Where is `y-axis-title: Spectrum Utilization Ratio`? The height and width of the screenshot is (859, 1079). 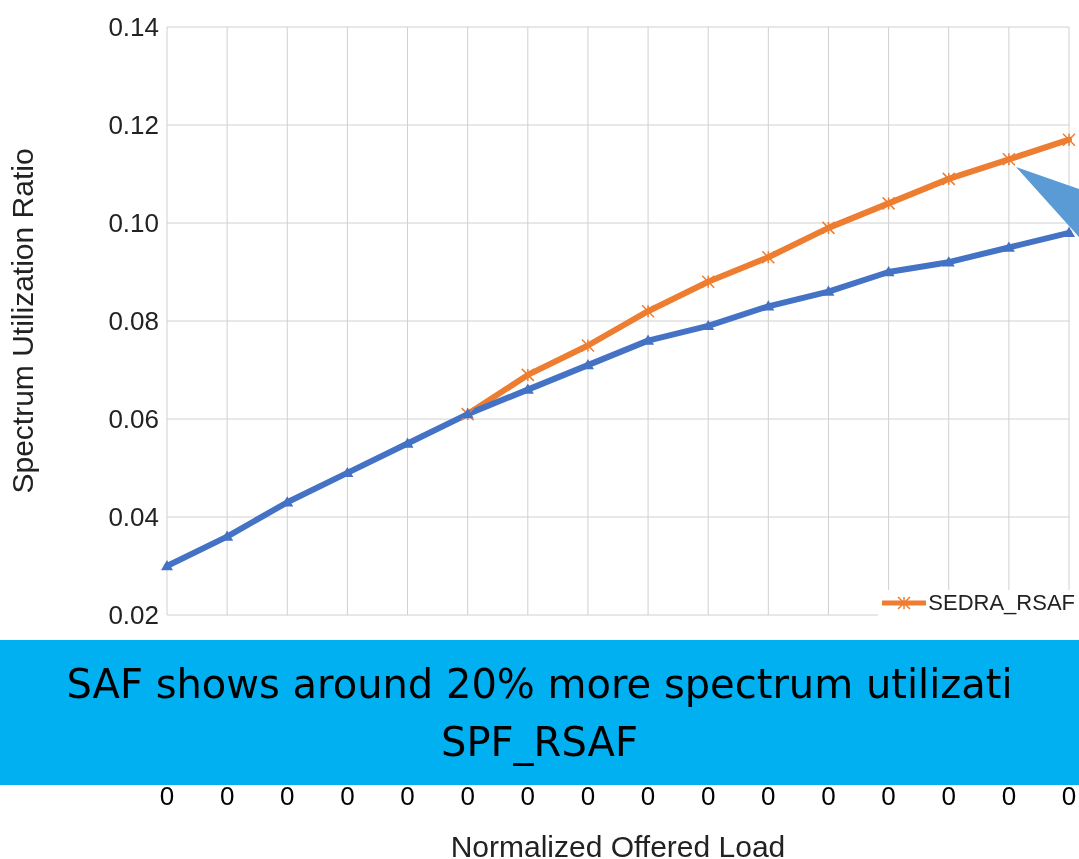 y-axis-title: Spectrum Utilization Ratio is located at coordinates (22, 321).